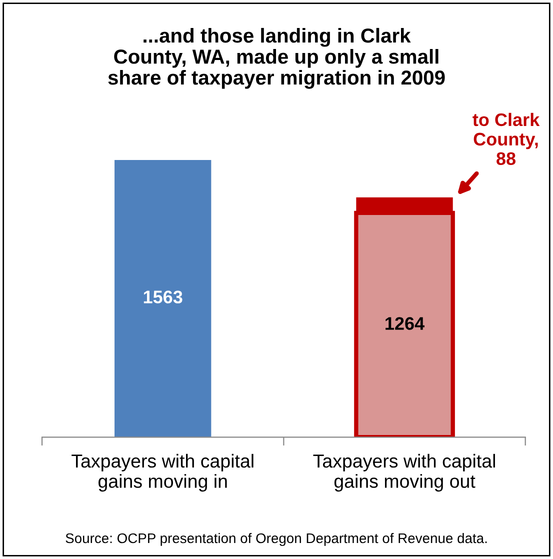 This screenshot has width=553, height=559. I want to click on x-tick-label: Taxpayers with capital gains moving out, so click(404, 473).